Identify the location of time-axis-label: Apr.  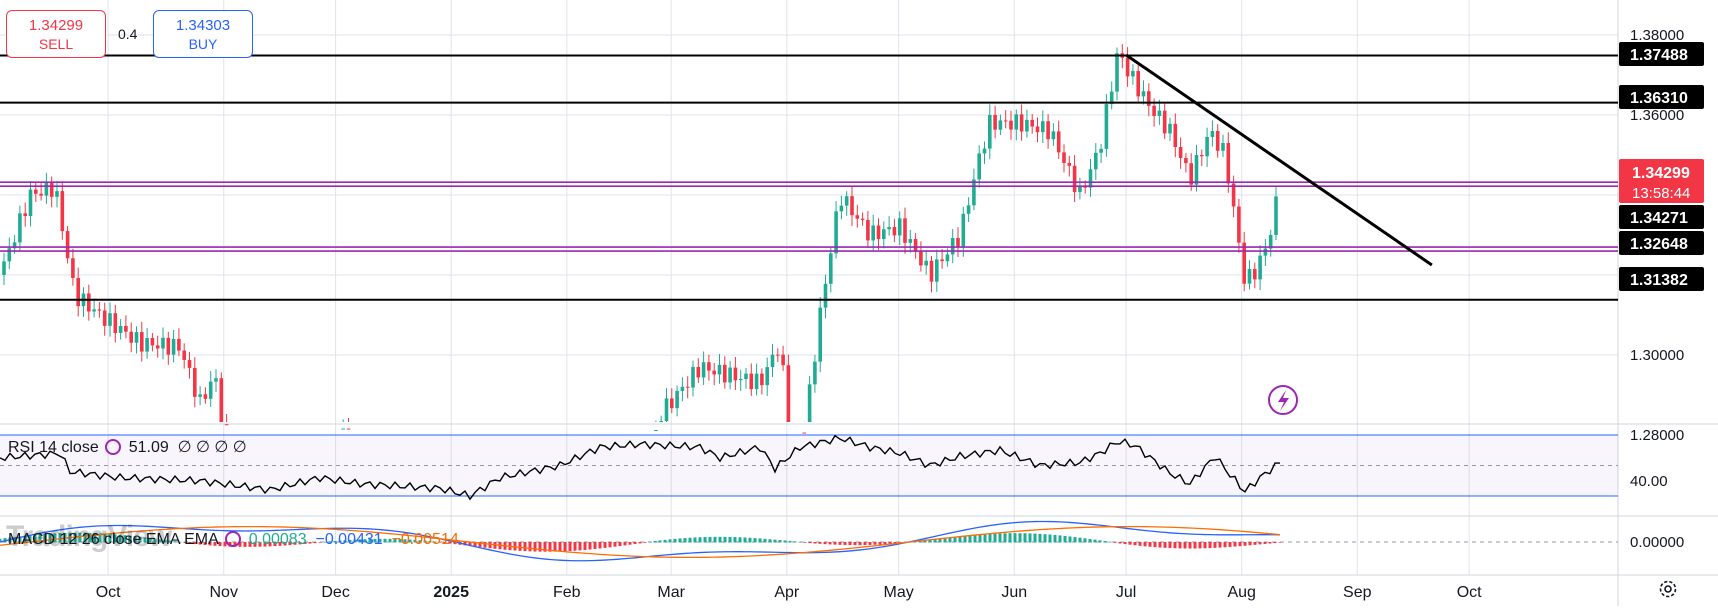
(787, 592).